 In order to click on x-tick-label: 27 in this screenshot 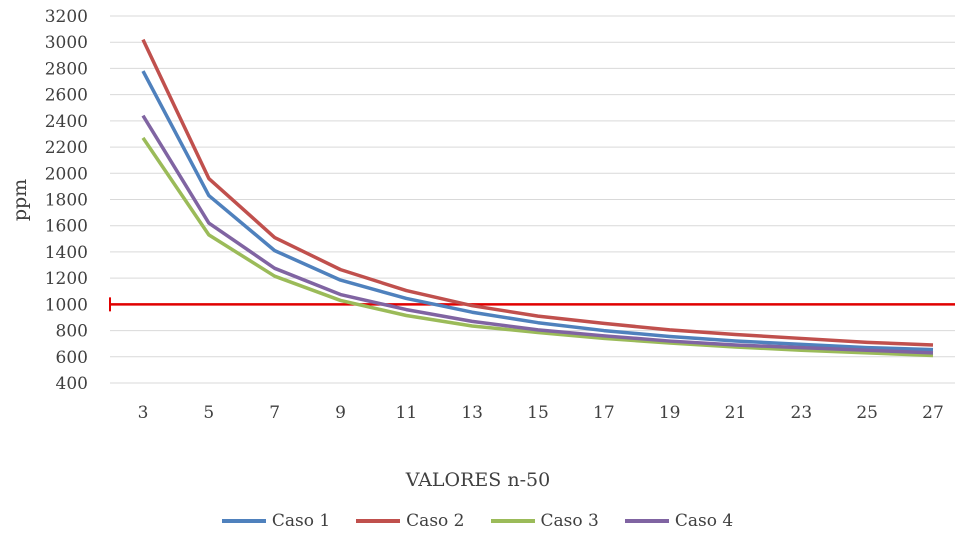, I will do `click(933, 413)`.